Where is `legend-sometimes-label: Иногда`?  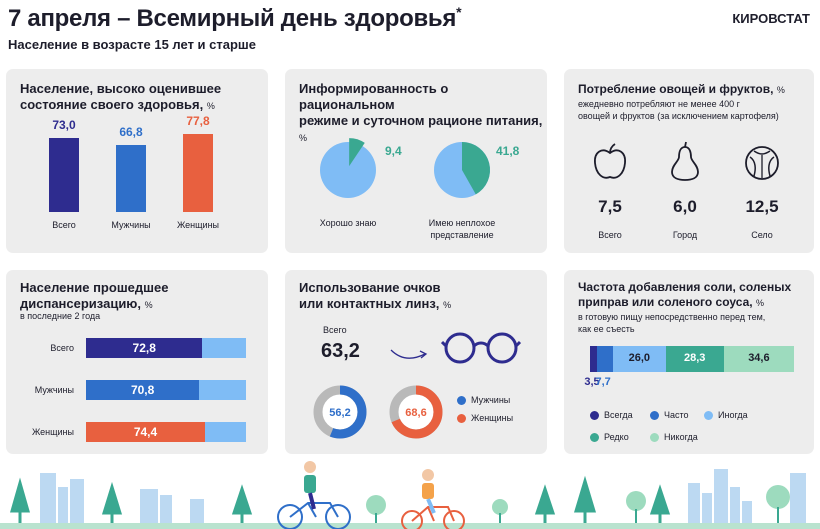
legend-sometimes-label: Иногда is located at coordinates (733, 415).